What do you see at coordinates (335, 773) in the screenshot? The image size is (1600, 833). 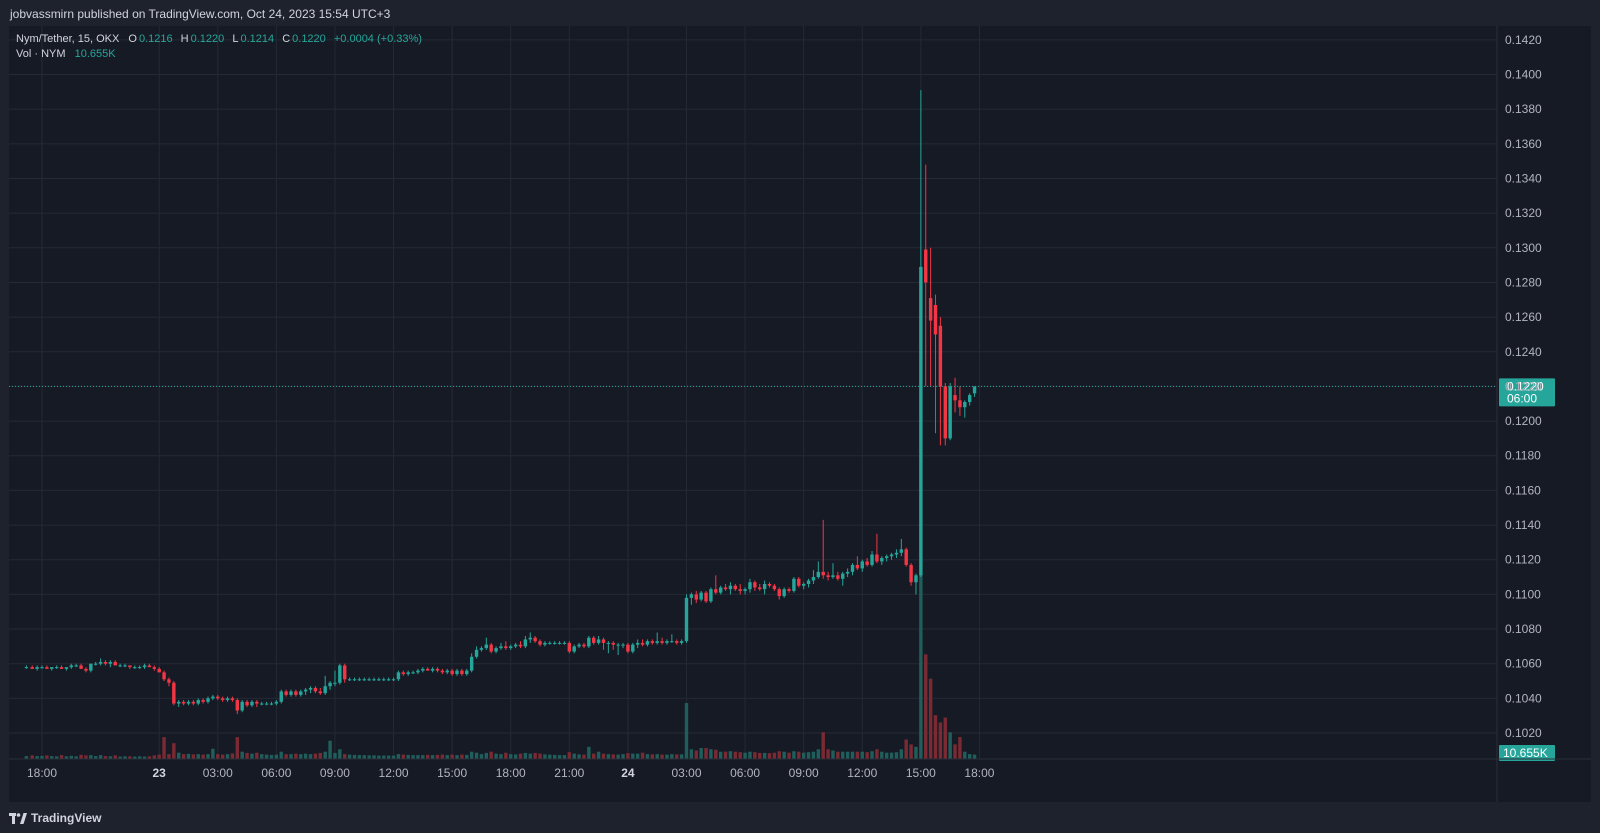 I see `time-tick-label: 09:00` at bounding box center [335, 773].